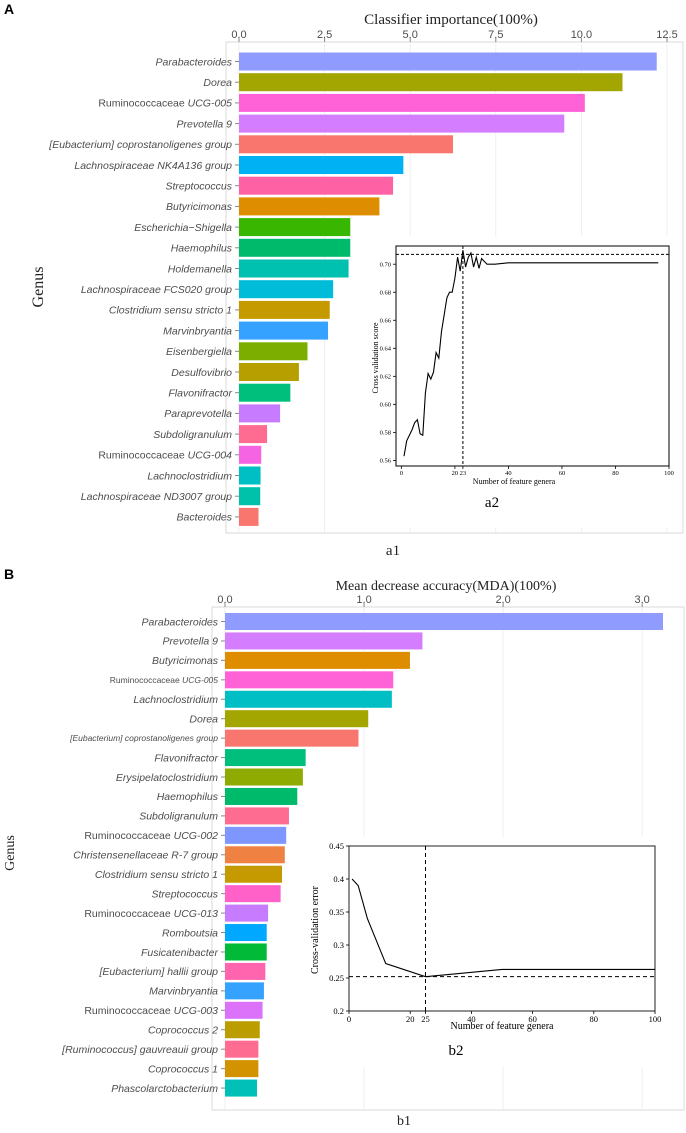 This screenshot has width=686, height=1133. Describe the element at coordinates (503, 1026) in the screenshot. I see `b2-x-axis-title: Number of feature genera` at that location.